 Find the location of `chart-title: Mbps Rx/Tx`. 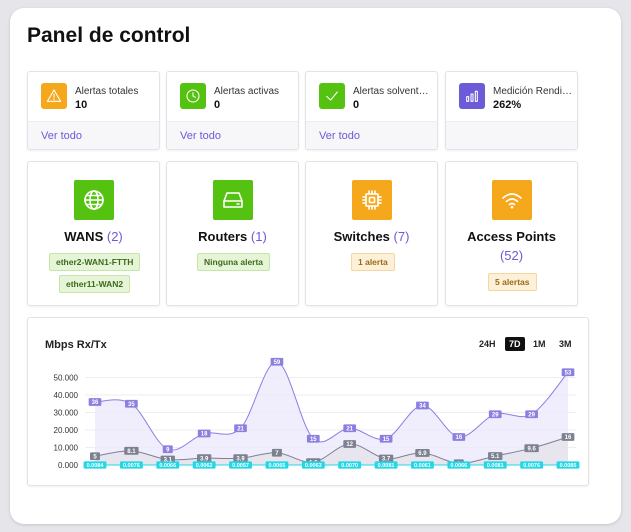

chart-title: Mbps Rx/Tx is located at coordinates (76, 345).